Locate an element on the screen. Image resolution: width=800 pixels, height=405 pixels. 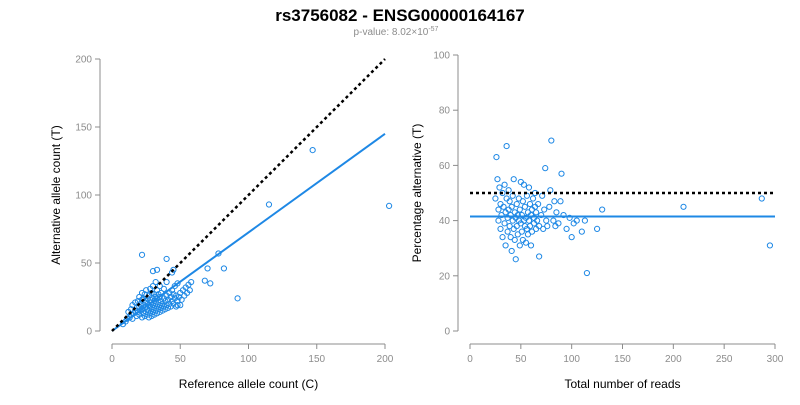
right-y-tick-label: 20 is located at coordinates (445, 276).